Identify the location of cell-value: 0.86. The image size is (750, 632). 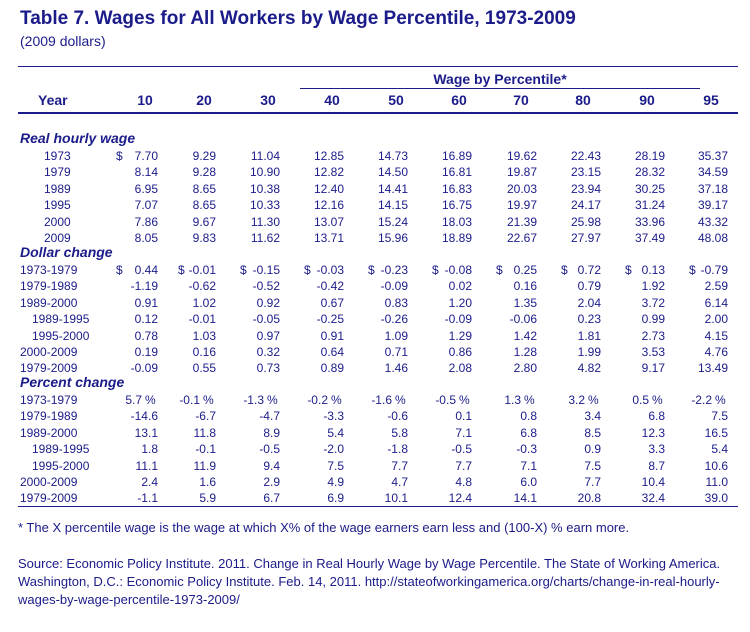
(460, 352).